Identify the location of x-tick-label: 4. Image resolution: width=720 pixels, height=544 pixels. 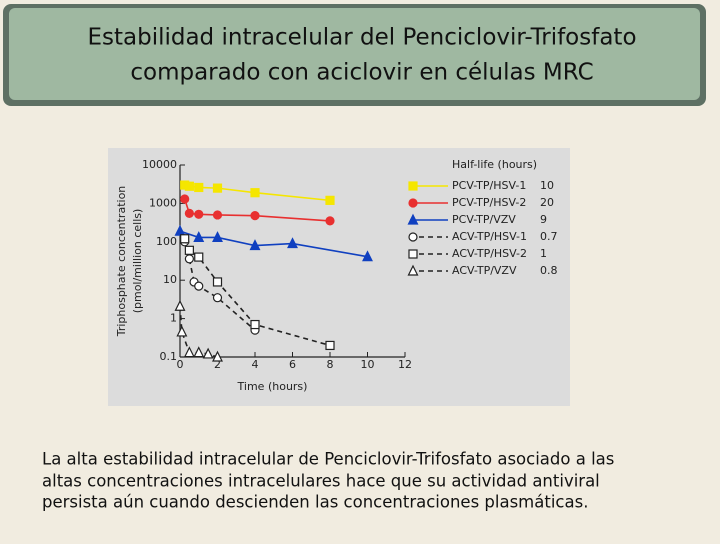
(255, 364).